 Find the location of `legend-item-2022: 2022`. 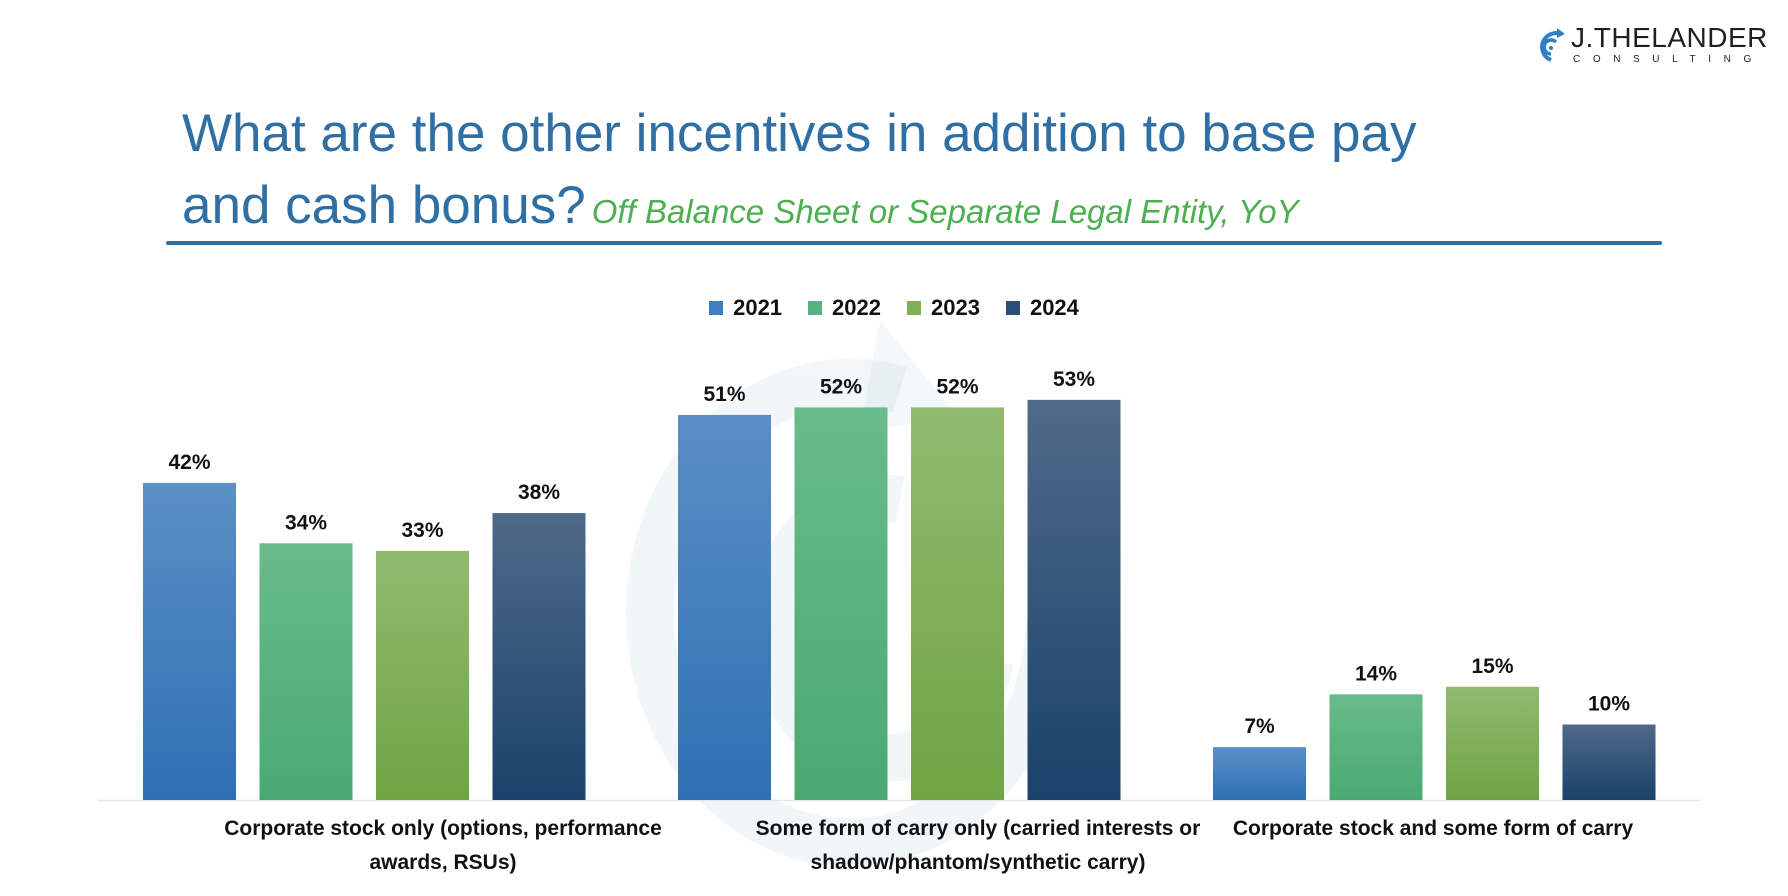

legend-item-2022: 2022 is located at coordinates (844, 308).